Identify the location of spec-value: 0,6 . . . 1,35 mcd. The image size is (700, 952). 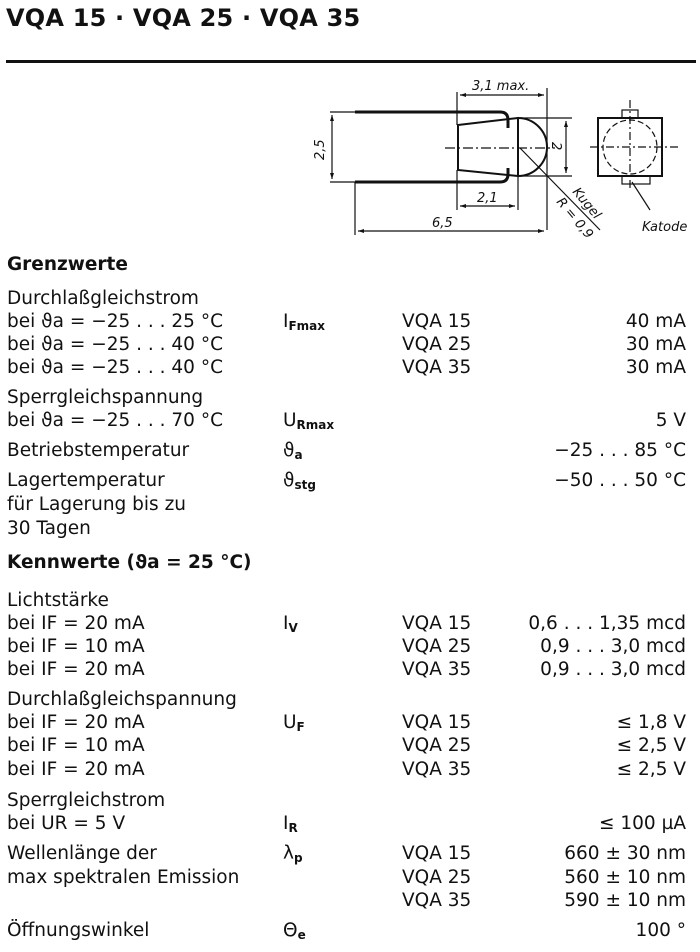
(607, 623).